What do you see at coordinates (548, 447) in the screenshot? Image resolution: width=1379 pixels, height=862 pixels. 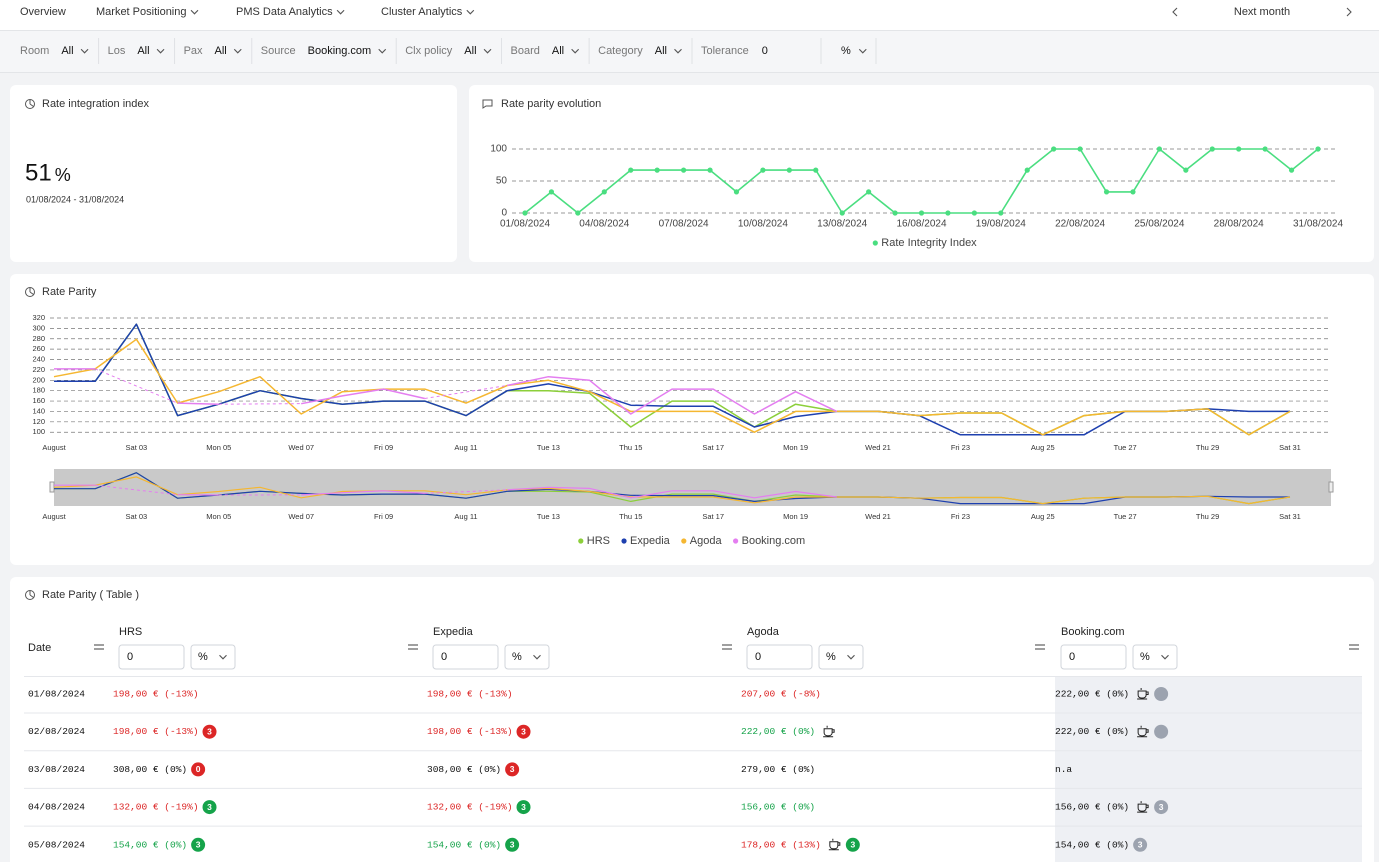 I see `x-tick-label: Tue 13` at bounding box center [548, 447].